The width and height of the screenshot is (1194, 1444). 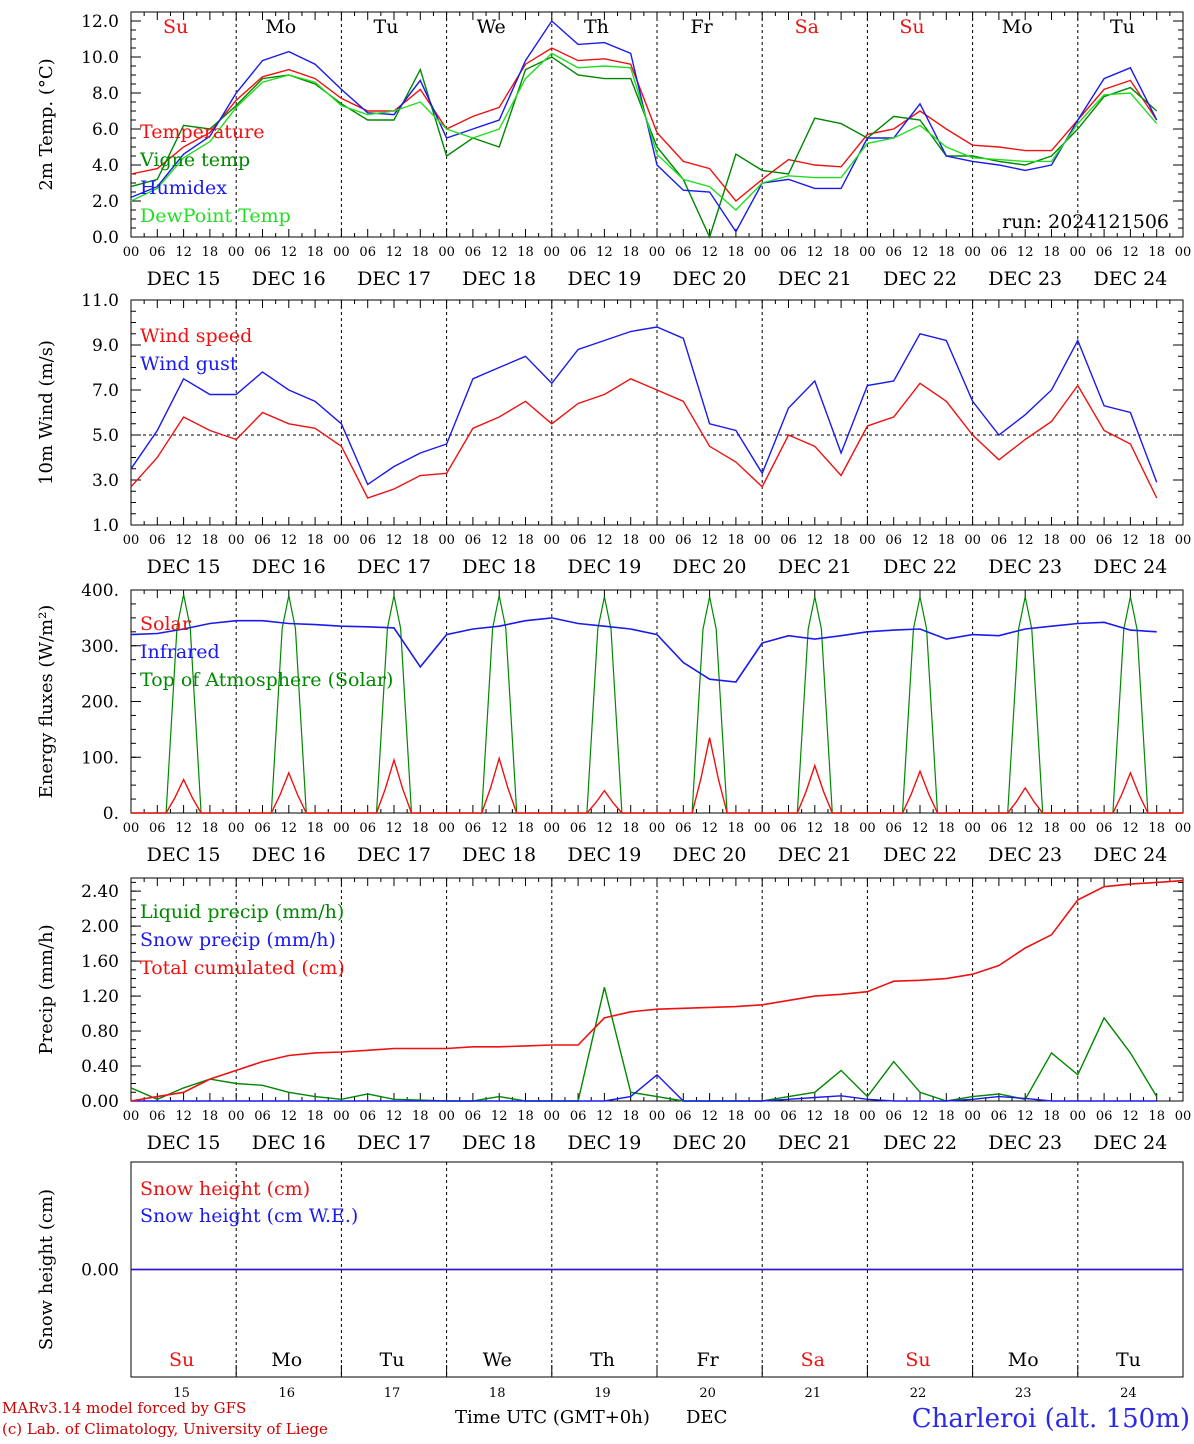 What do you see at coordinates (46, 124) in the screenshot?
I see `y-axis-title: 2m Temp. (°C)` at bounding box center [46, 124].